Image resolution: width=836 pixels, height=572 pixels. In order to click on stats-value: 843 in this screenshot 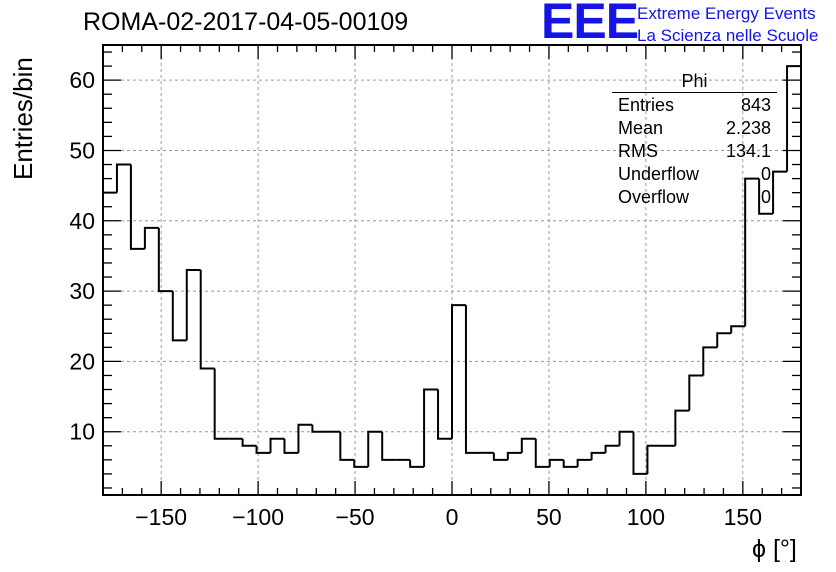, I will do `click(755, 105)`.